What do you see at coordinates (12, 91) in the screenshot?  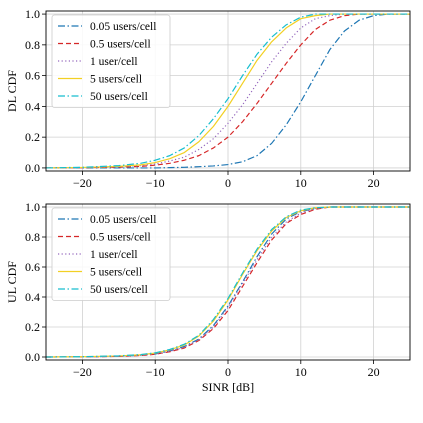 I see `y-axis-label: DL CDF` at bounding box center [12, 91].